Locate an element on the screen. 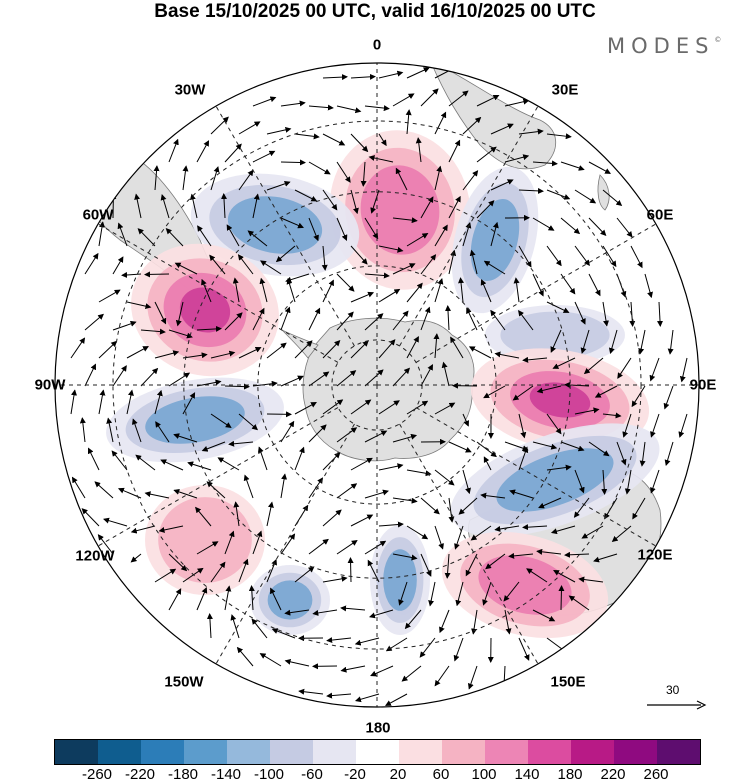  colorbar-tick: -140 is located at coordinates (226, 774).